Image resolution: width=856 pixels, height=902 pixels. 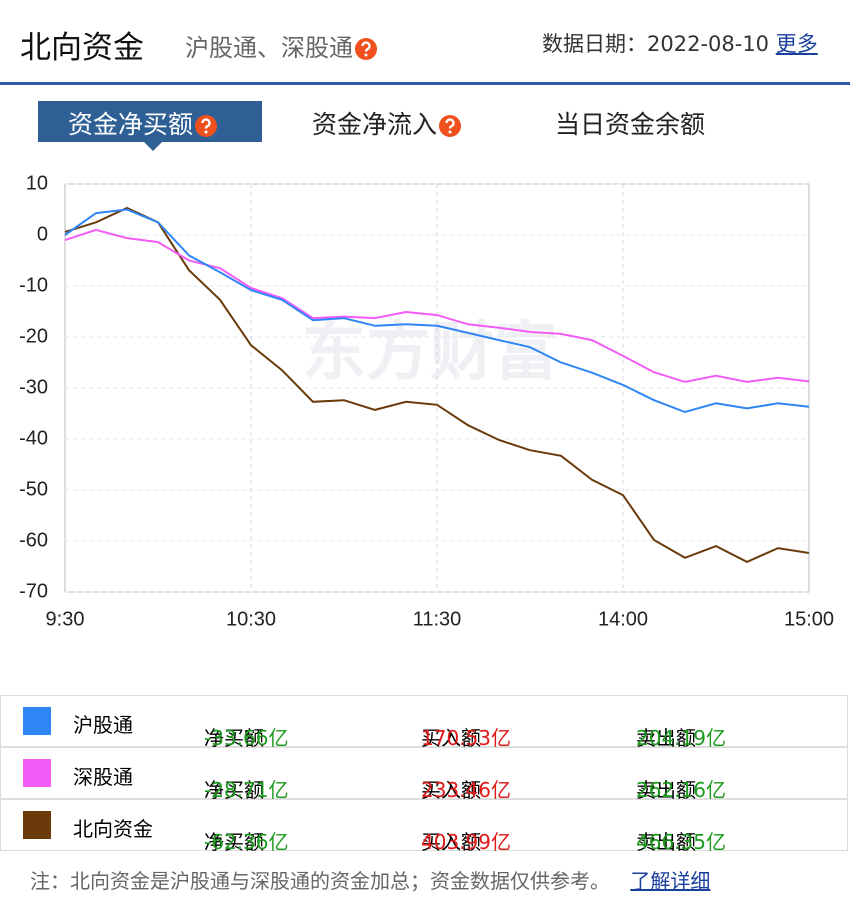 What do you see at coordinates (33, 387) in the screenshot?
I see `y-tick-label: -30` at bounding box center [33, 387].